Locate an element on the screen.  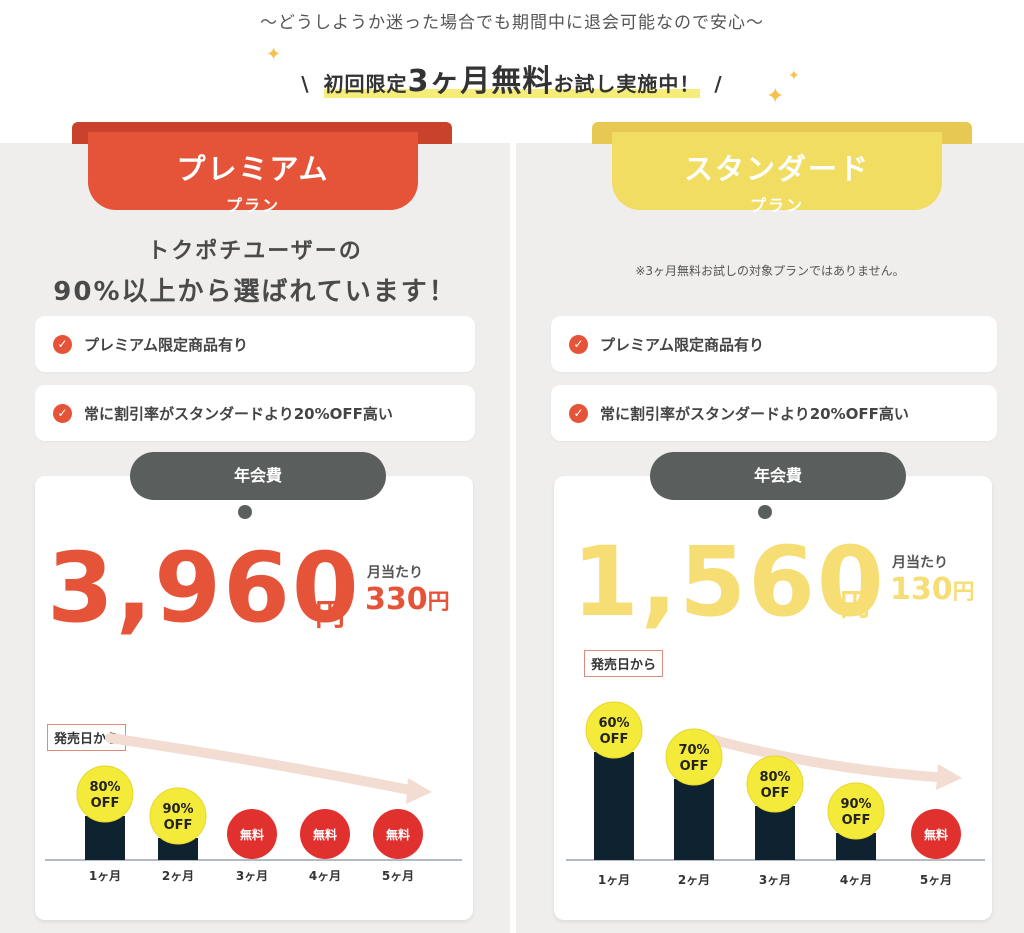
premium-trend-arrow is located at coordinates (265, 765).